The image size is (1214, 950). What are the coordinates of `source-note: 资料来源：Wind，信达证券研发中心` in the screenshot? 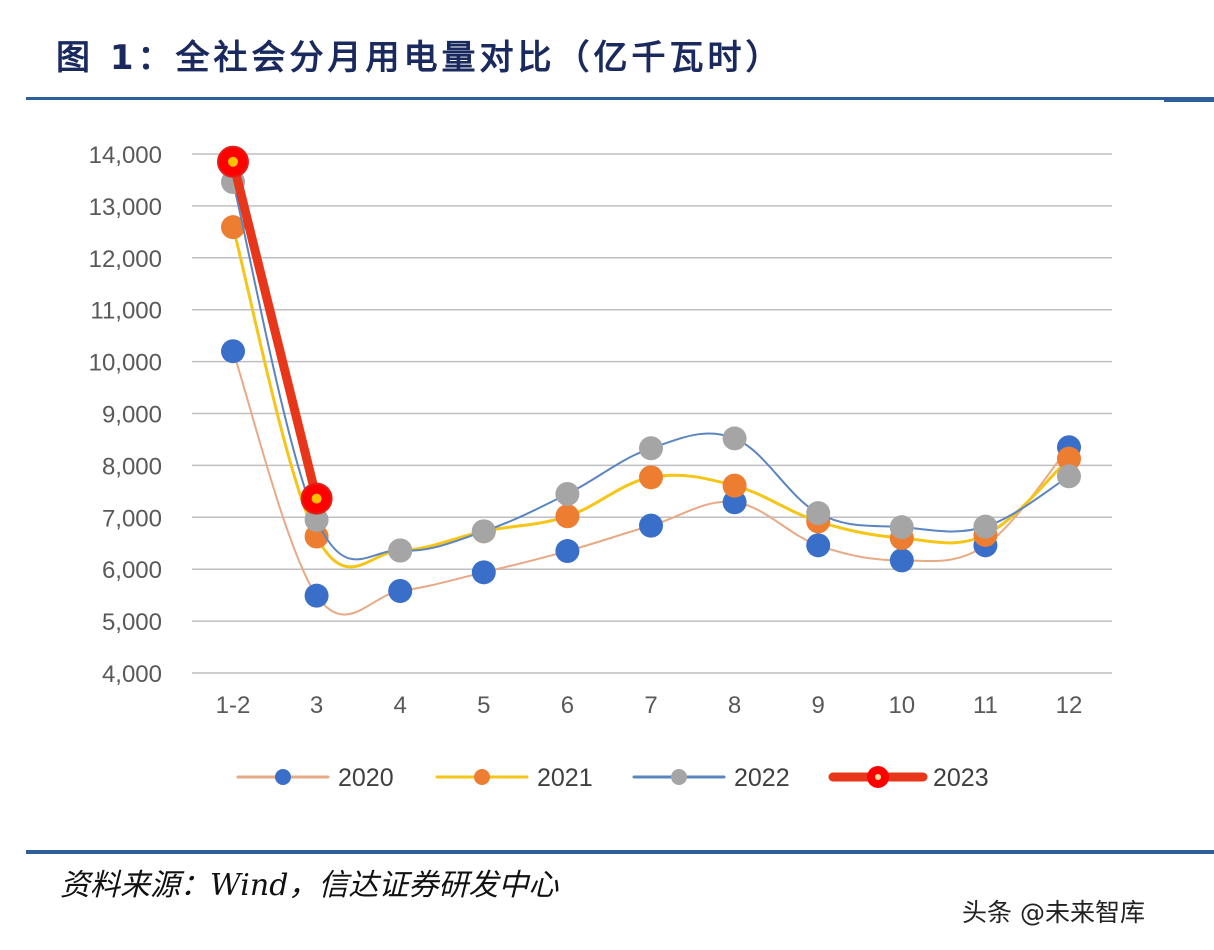 It's located at (309, 885).